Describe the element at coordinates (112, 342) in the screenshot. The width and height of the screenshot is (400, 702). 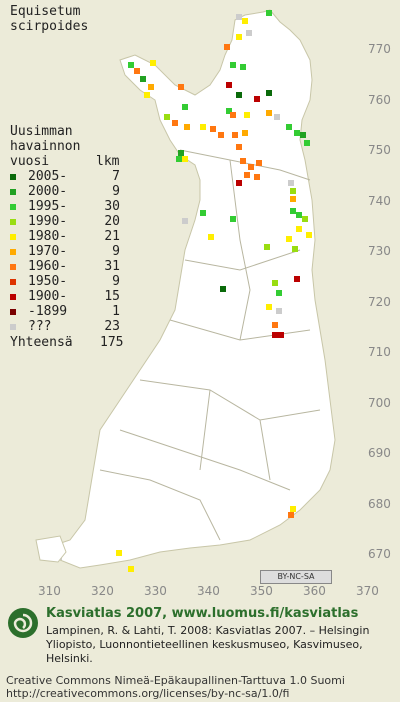
I see `total-value: 175` at that location.